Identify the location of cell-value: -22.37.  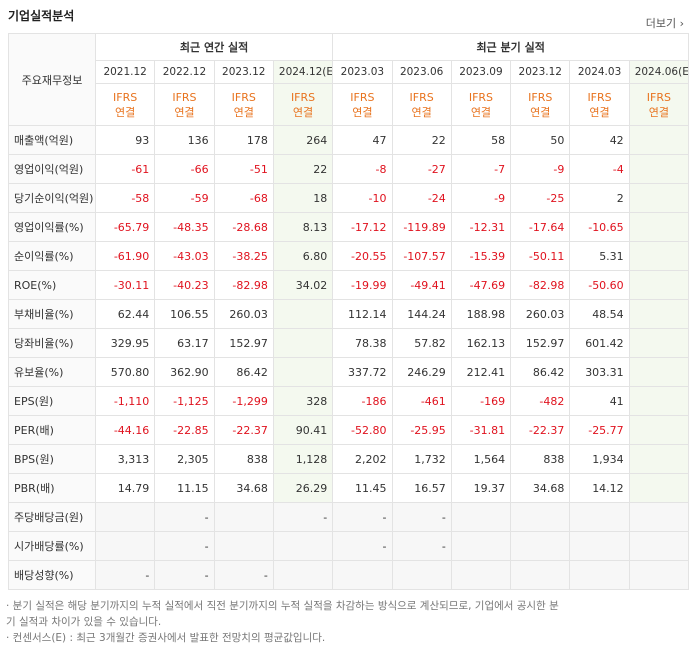
(243, 430).